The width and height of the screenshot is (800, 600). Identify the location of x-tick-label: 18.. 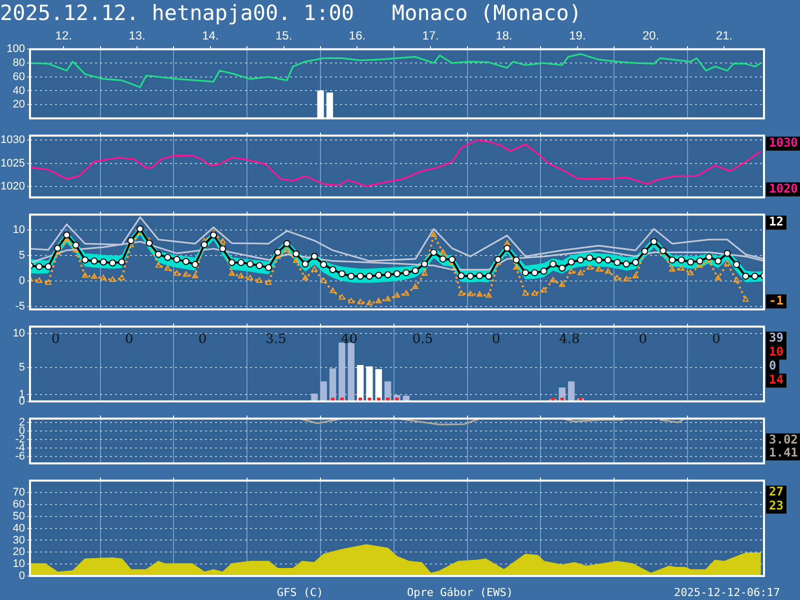
(504, 35).